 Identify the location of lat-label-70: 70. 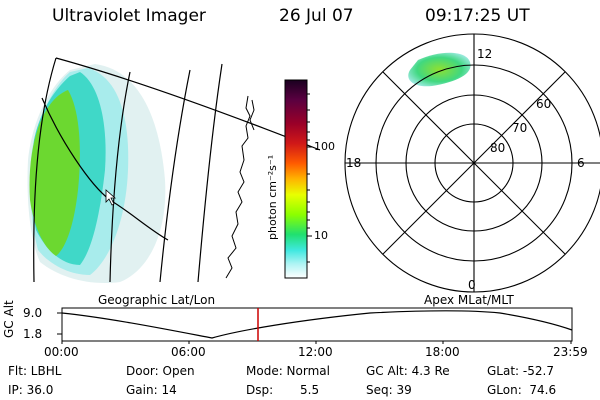
(520, 128).